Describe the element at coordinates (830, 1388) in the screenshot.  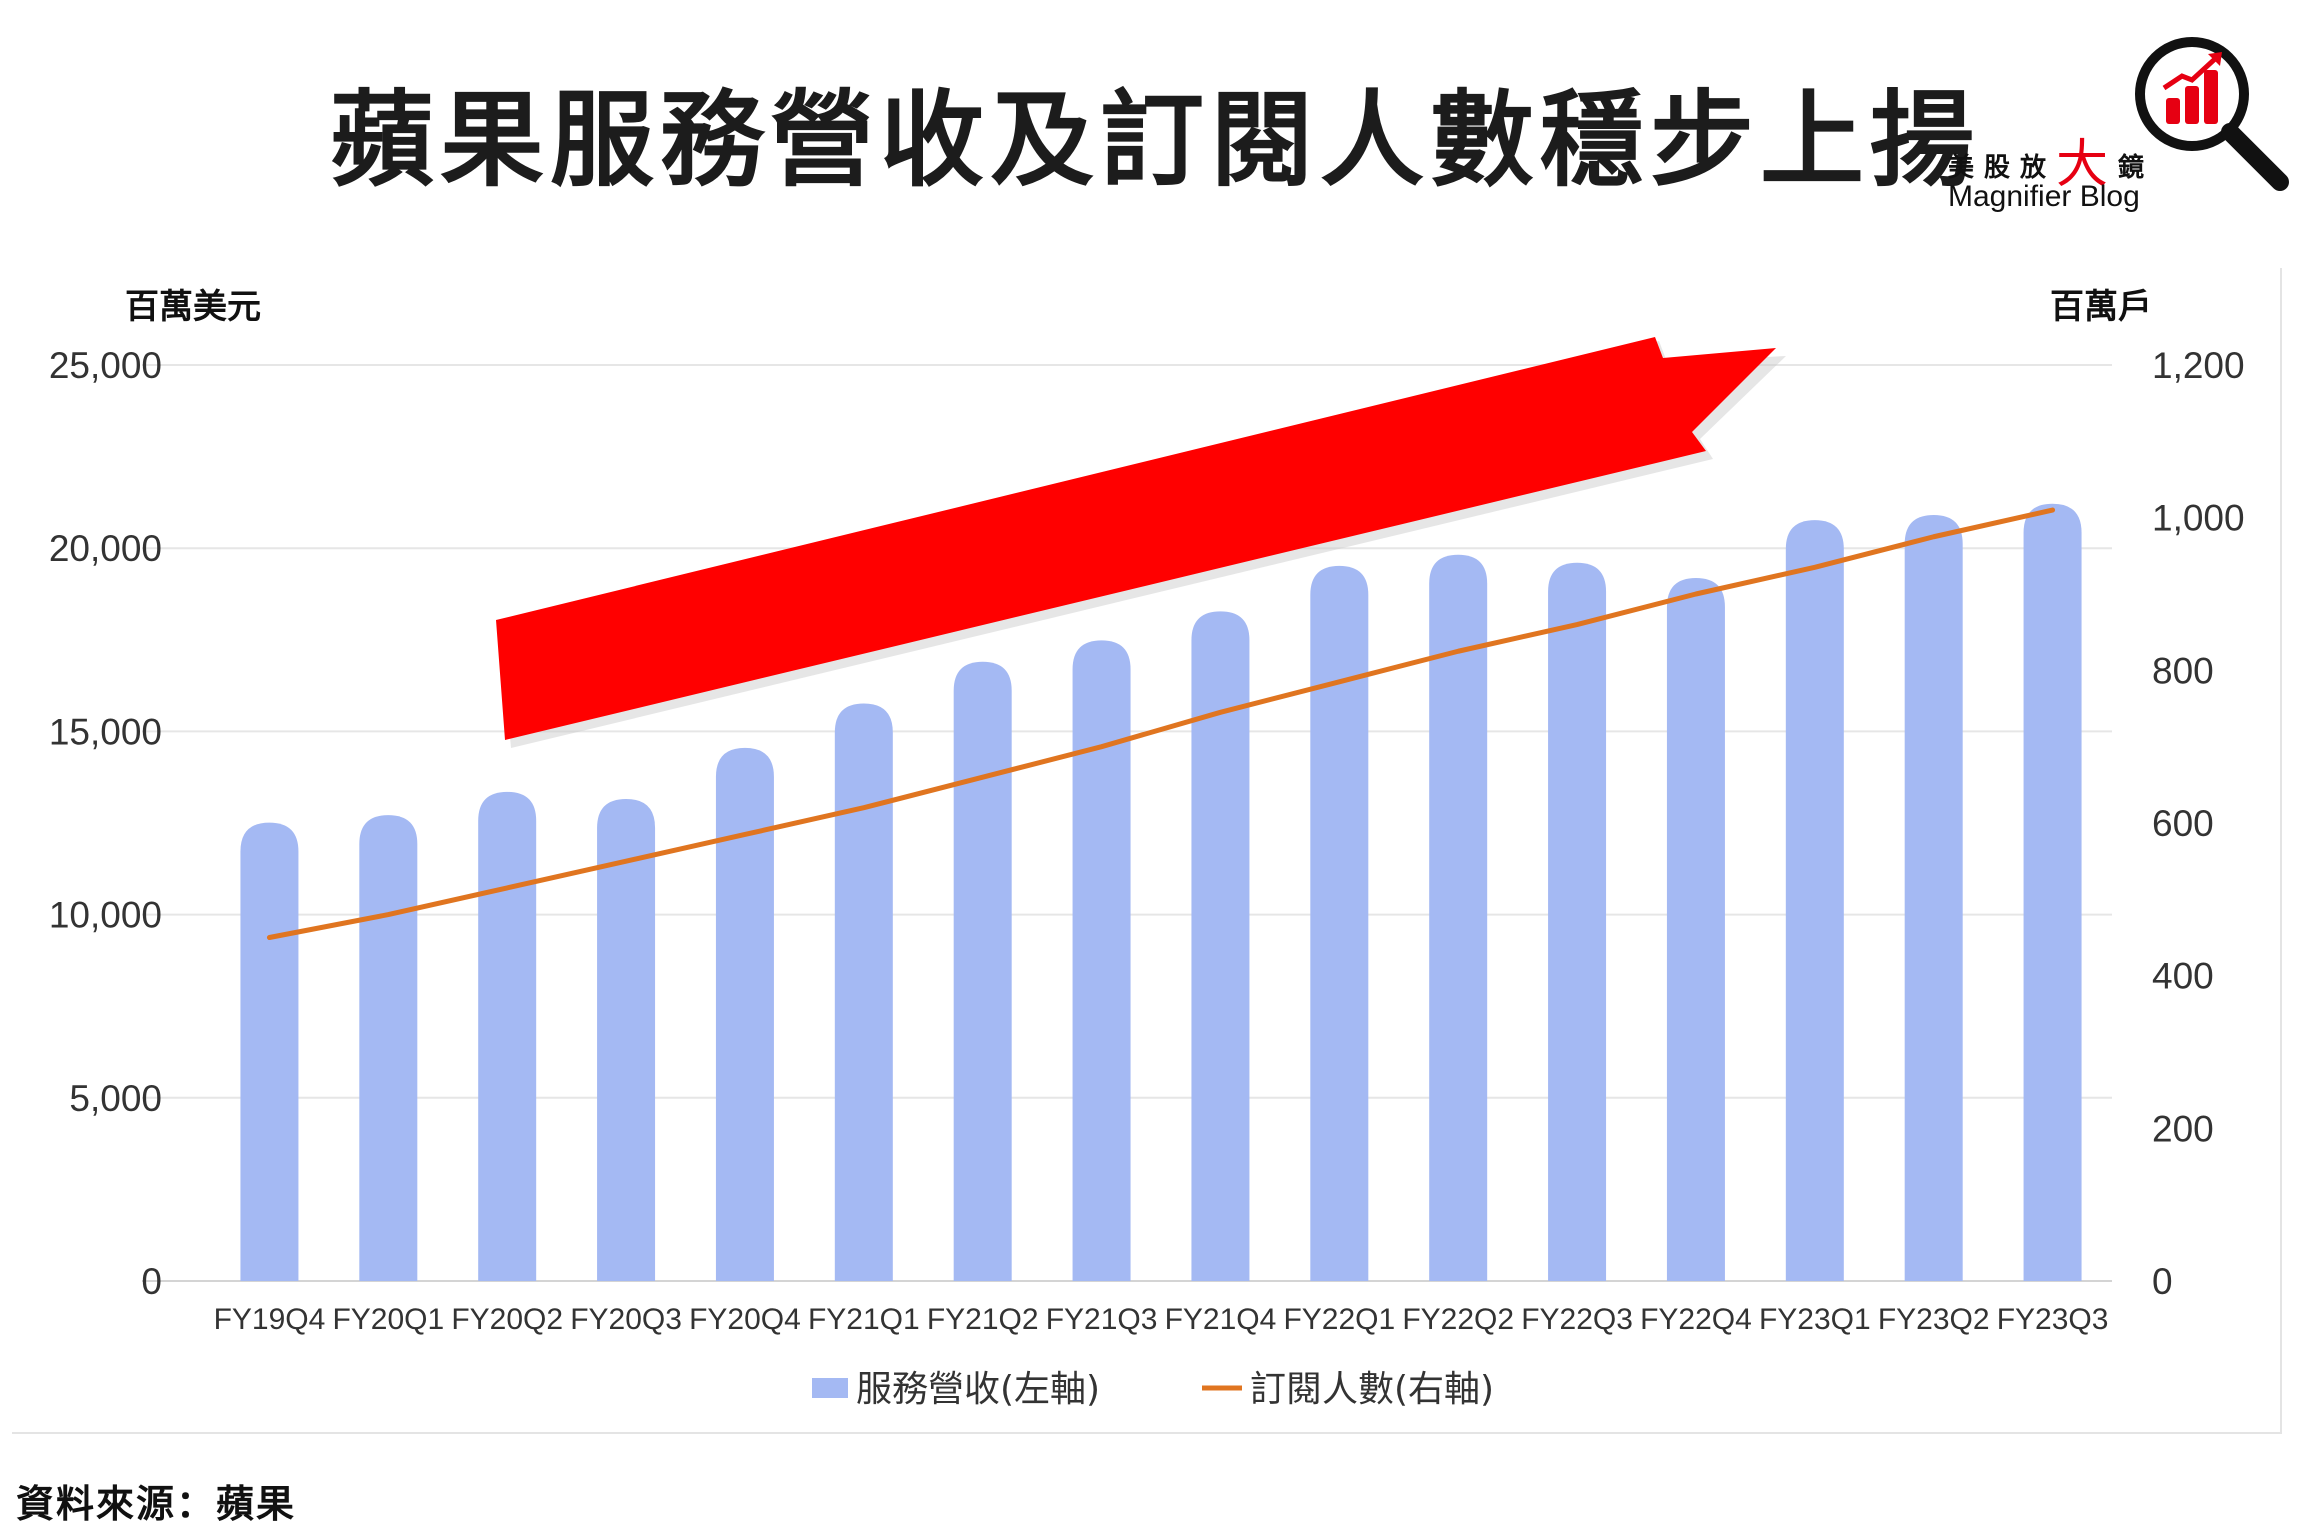
I see `legend-bar-swatch` at that location.